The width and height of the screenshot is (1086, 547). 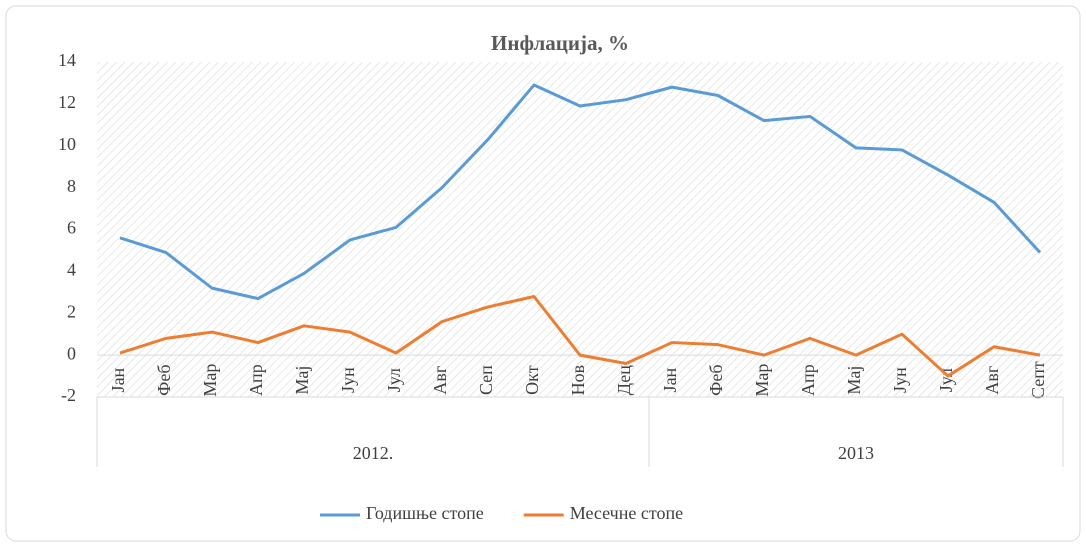 I want to click on group-label: 2012., so click(x=373, y=453).